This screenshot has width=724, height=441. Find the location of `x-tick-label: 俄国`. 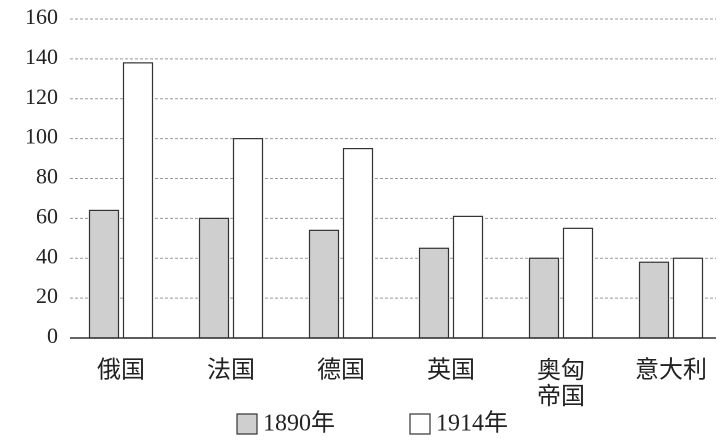

x-tick-label: 俄国 is located at coordinates (121, 370).